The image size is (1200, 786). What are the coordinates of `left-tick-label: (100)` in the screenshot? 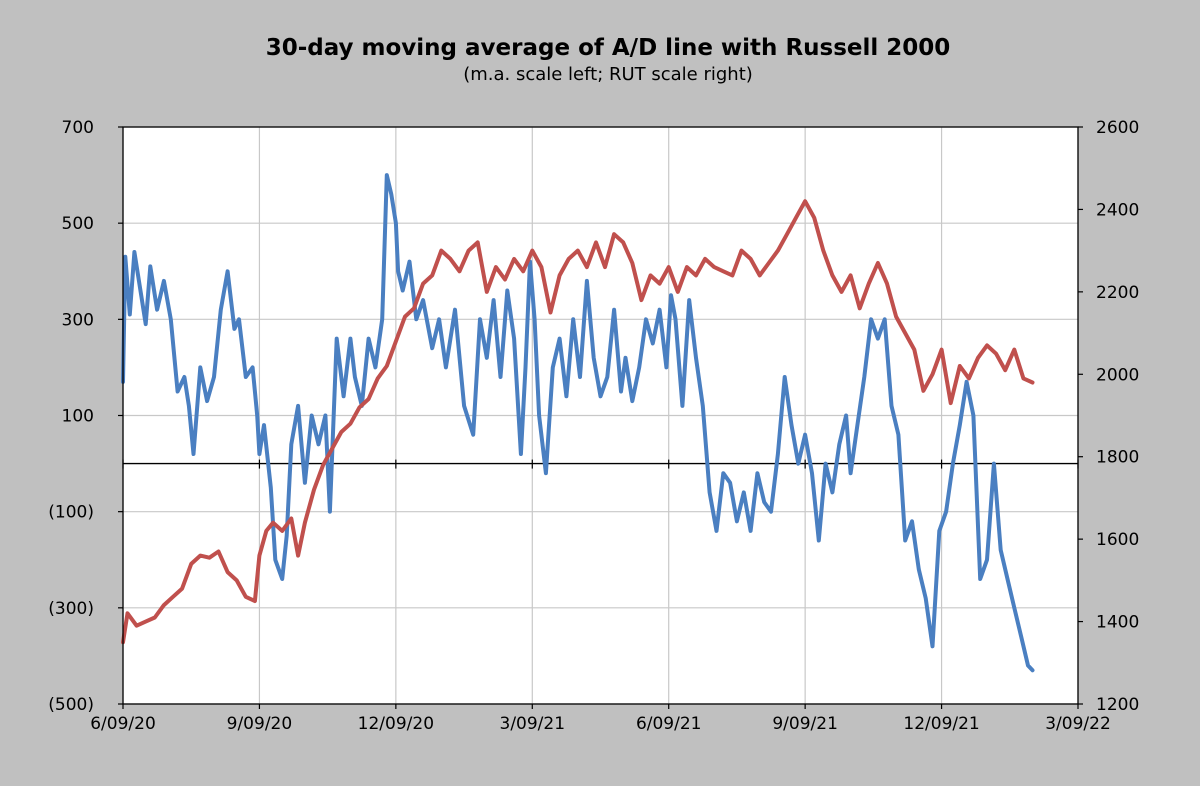 It's located at (71, 513).